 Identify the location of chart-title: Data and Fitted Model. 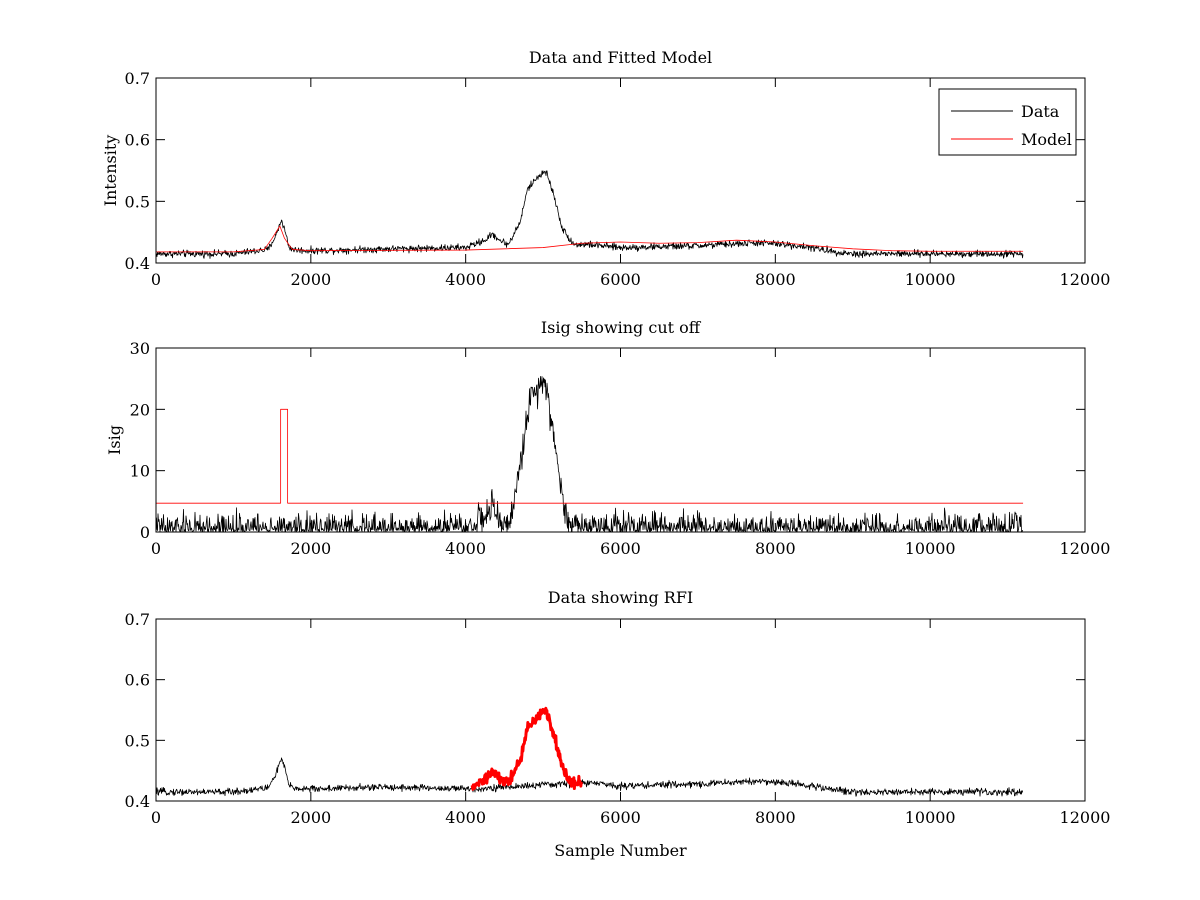
(620, 57).